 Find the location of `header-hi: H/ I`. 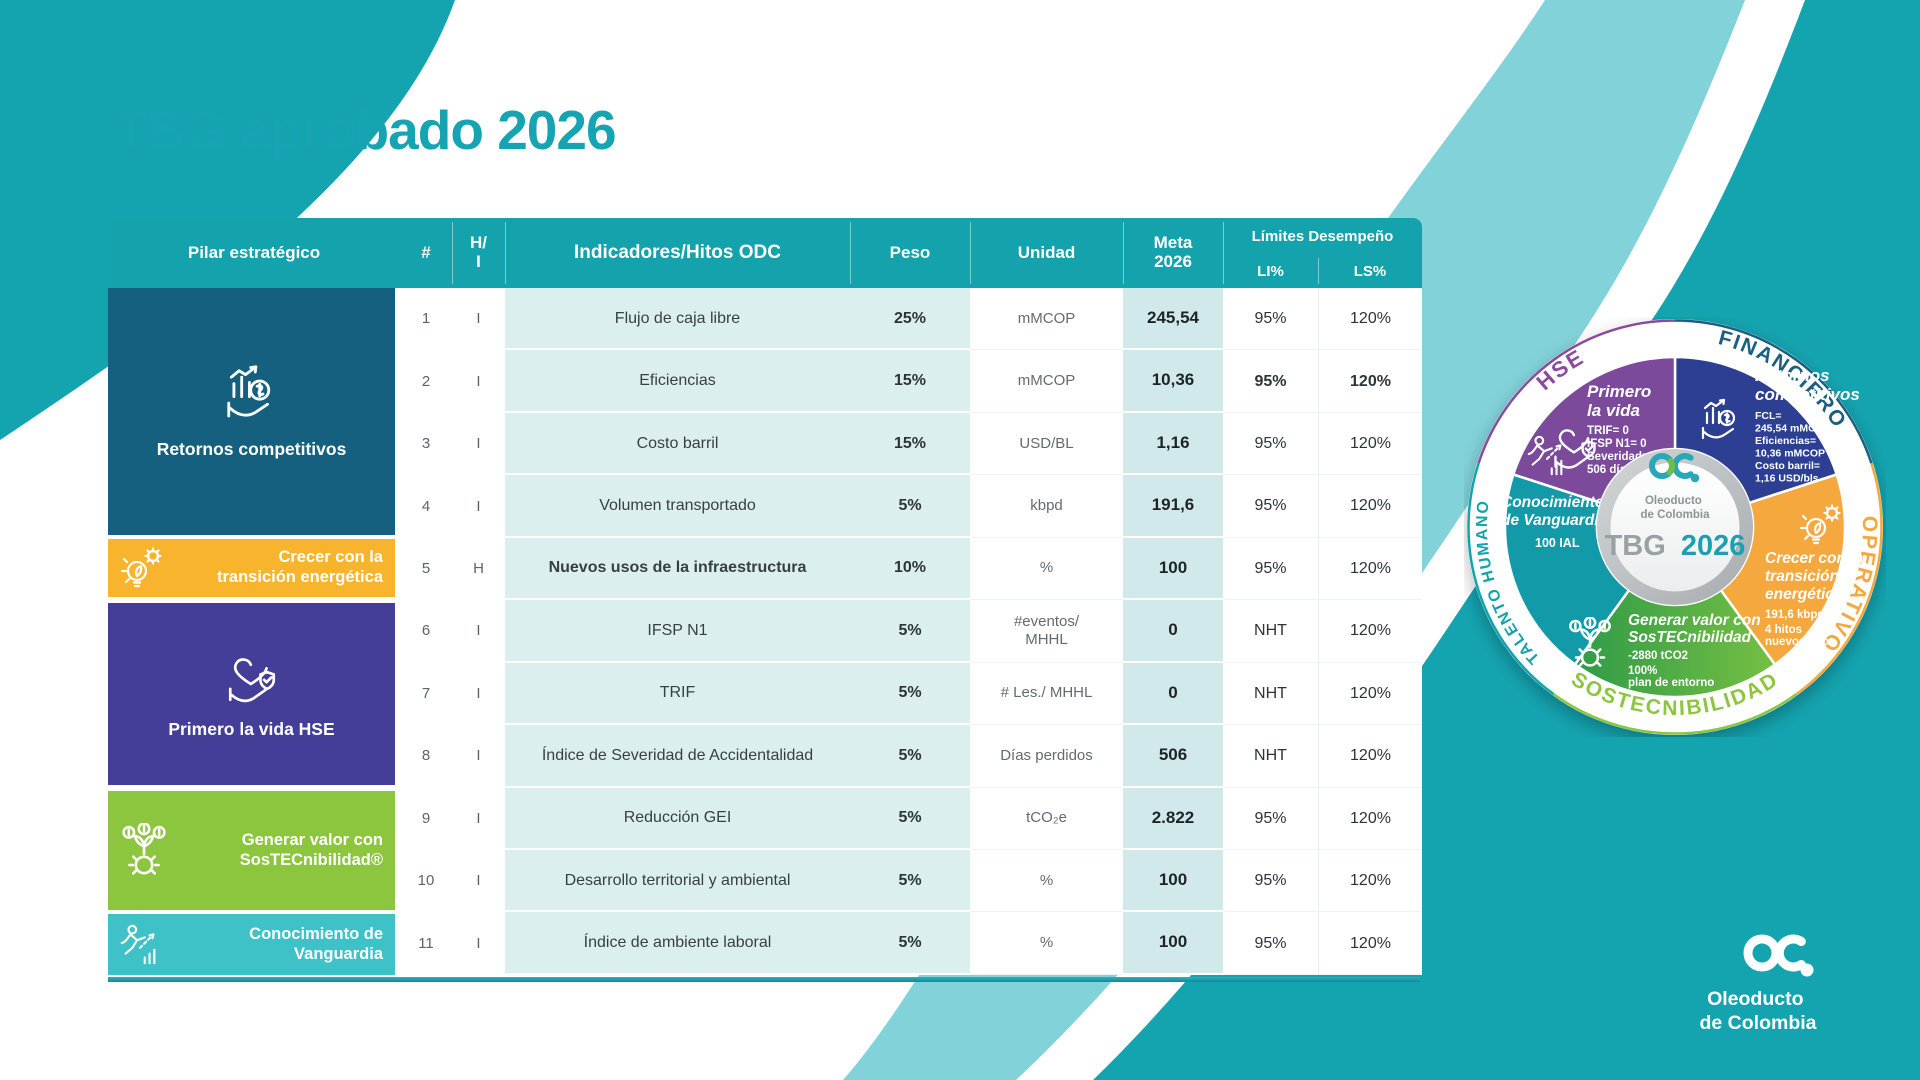

header-hi: H/ I is located at coordinates (478, 253).